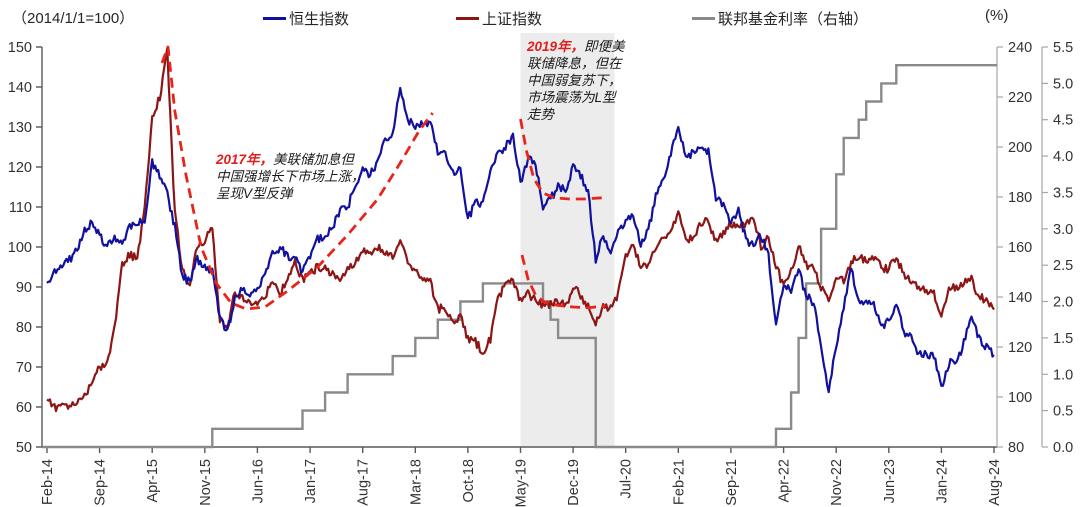 The image size is (1080, 507). What do you see at coordinates (153, 481) in the screenshot?
I see `svg-text: Apr-15` at bounding box center [153, 481].